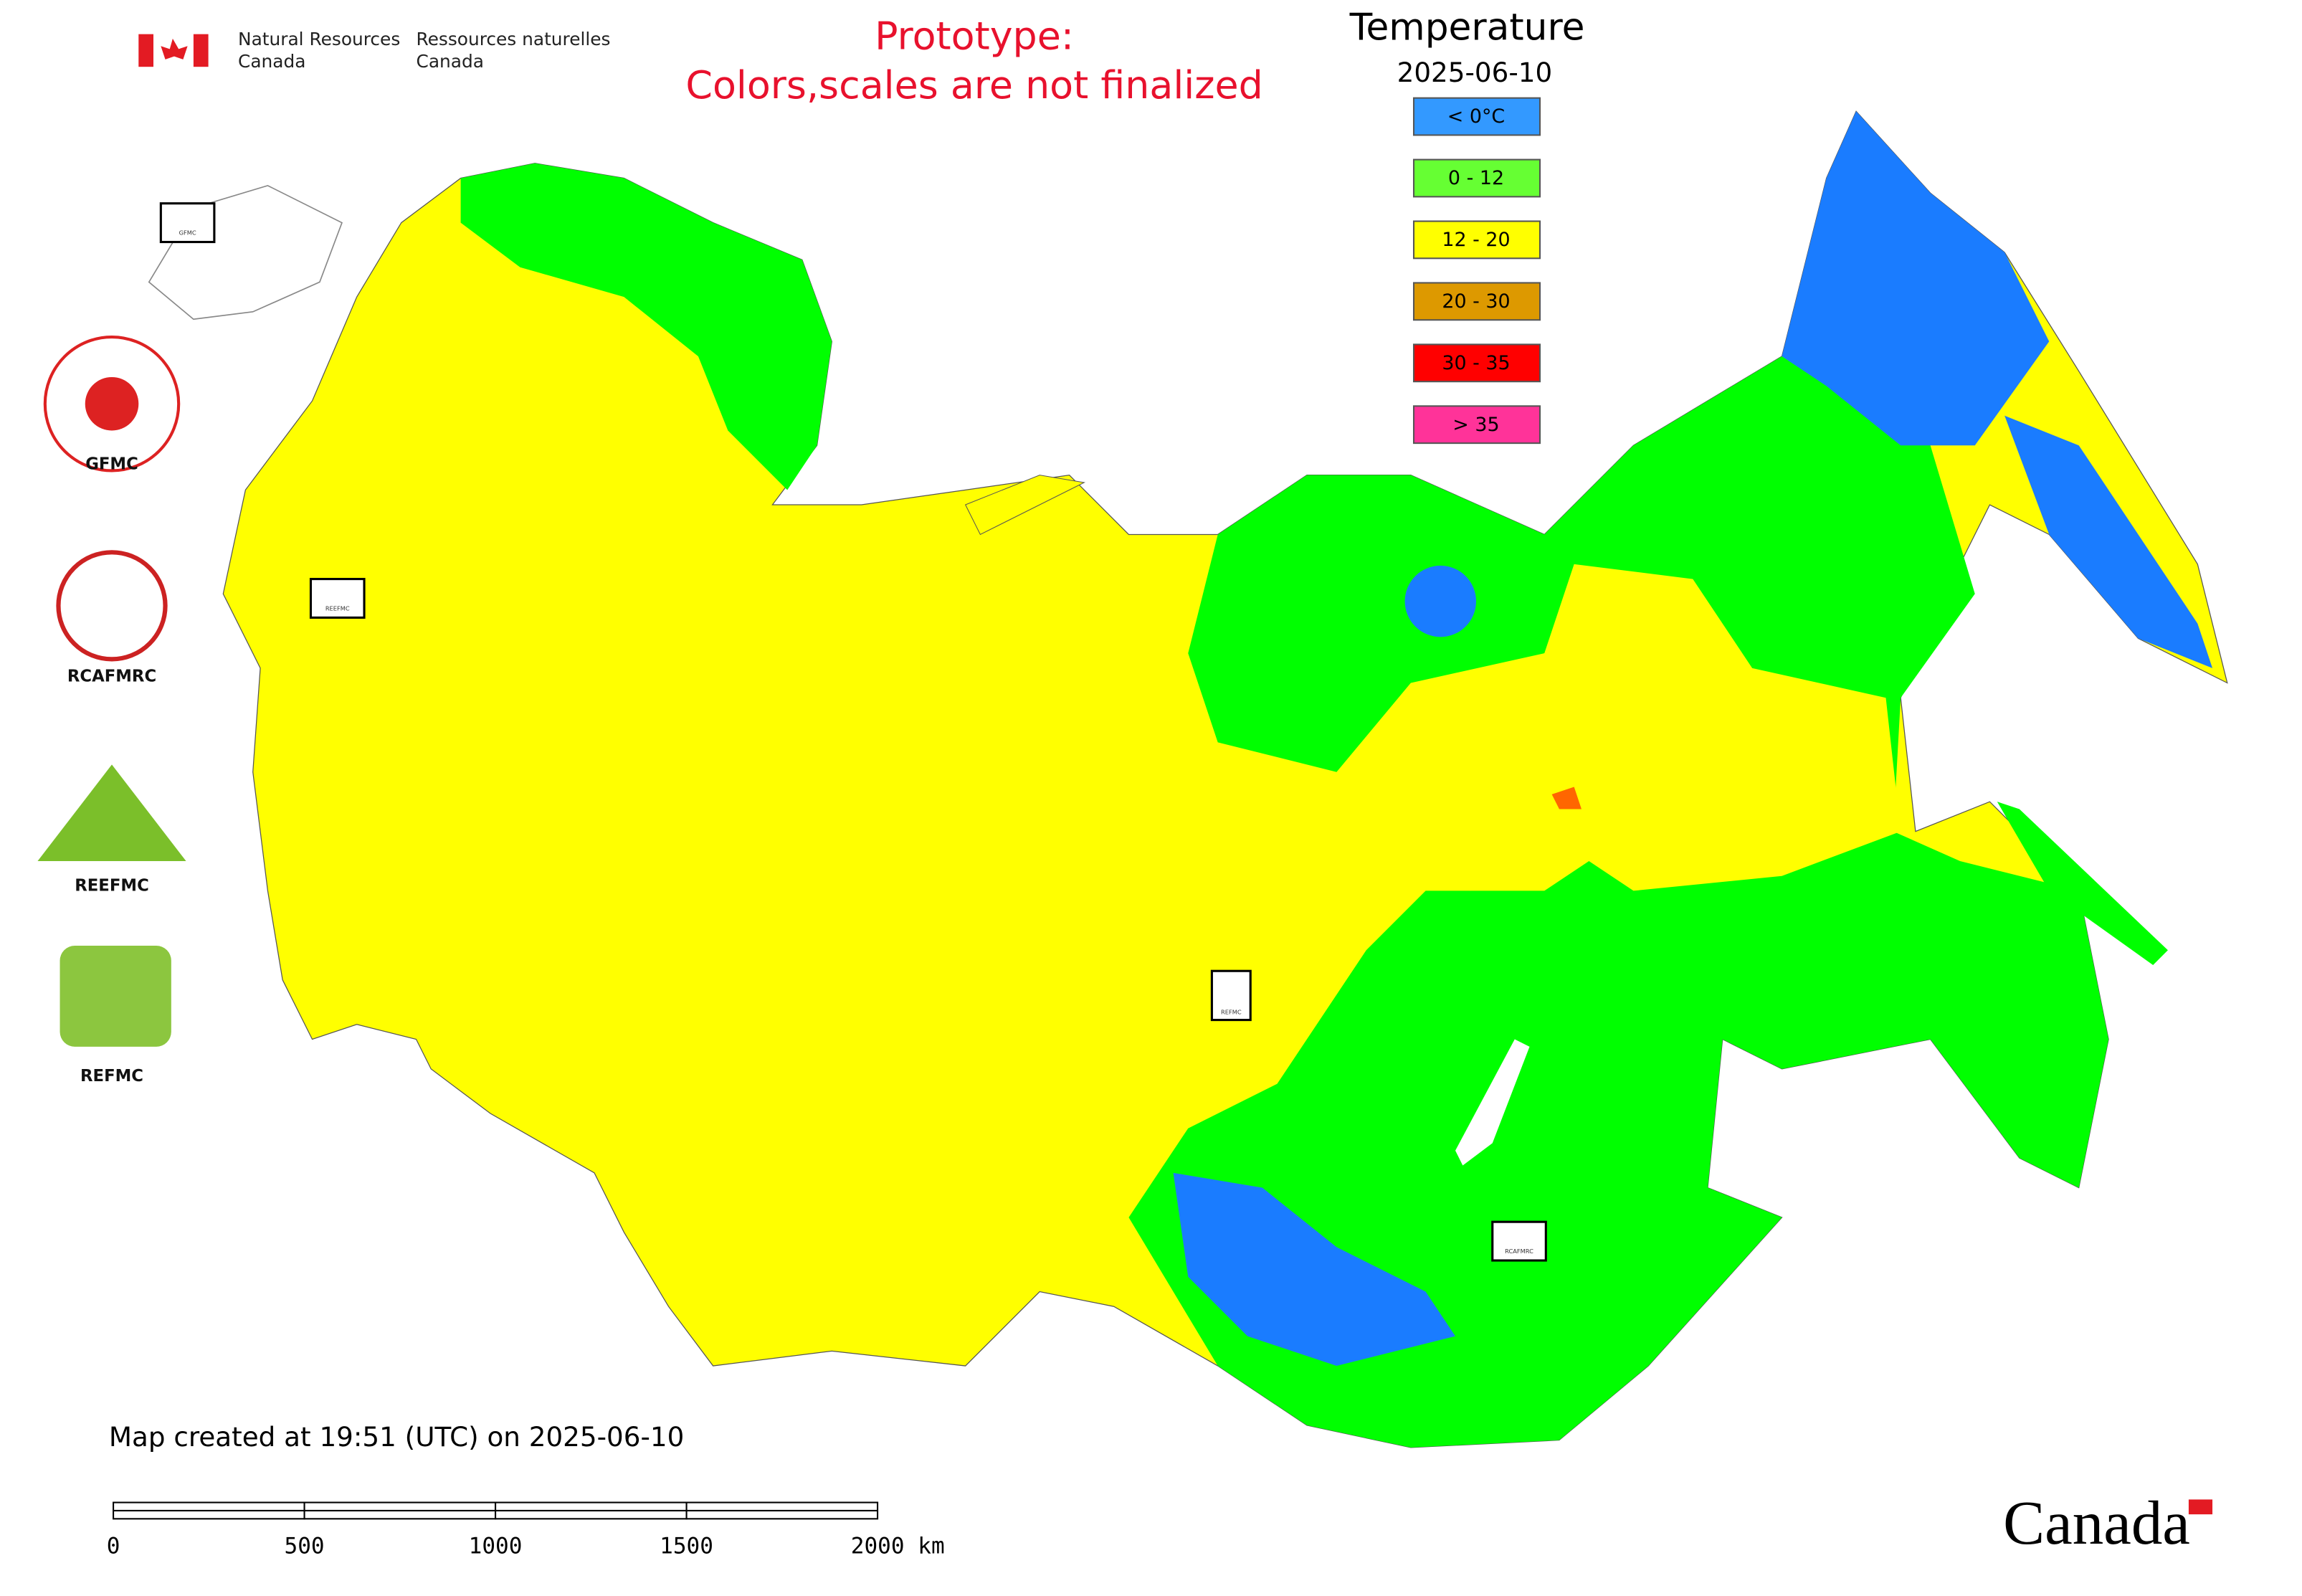 The image size is (2302, 1596). I want to click on novaya-zemlya, so click(1025, 505).